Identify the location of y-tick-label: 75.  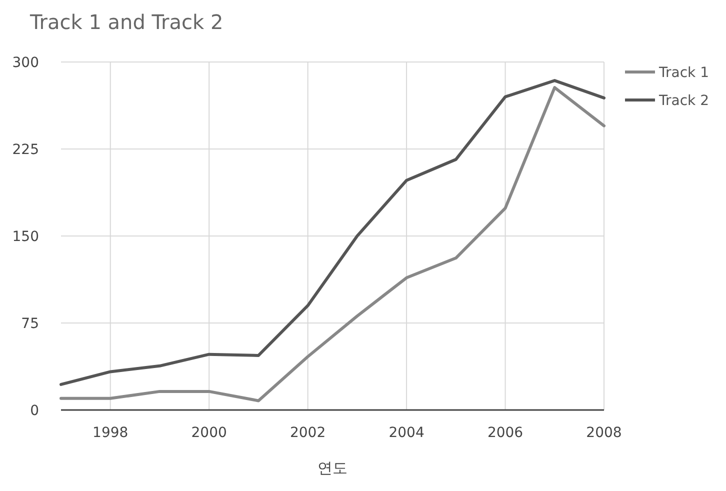
(30, 324).